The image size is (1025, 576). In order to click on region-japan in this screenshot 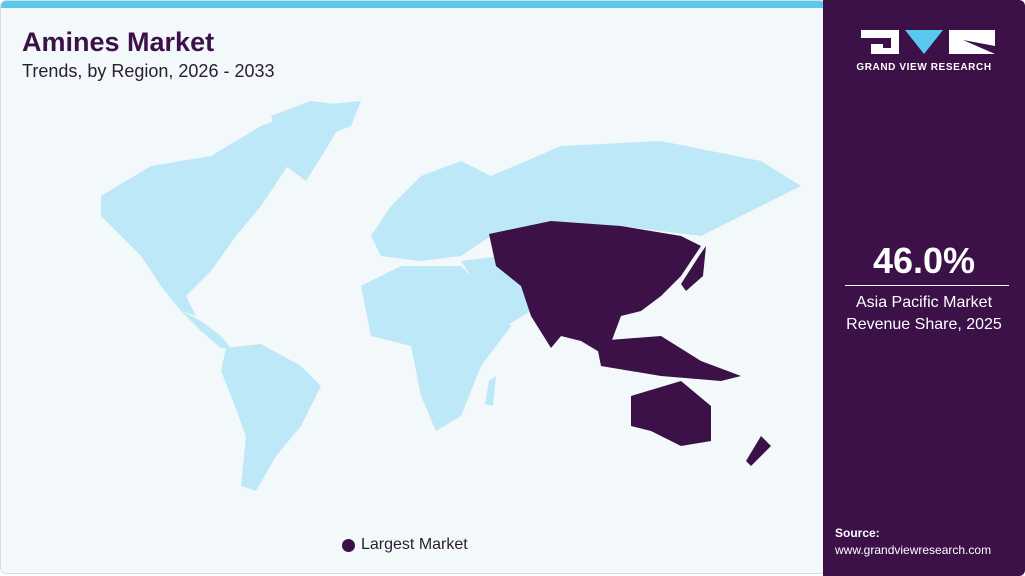, I will do `click(693, 268)`.